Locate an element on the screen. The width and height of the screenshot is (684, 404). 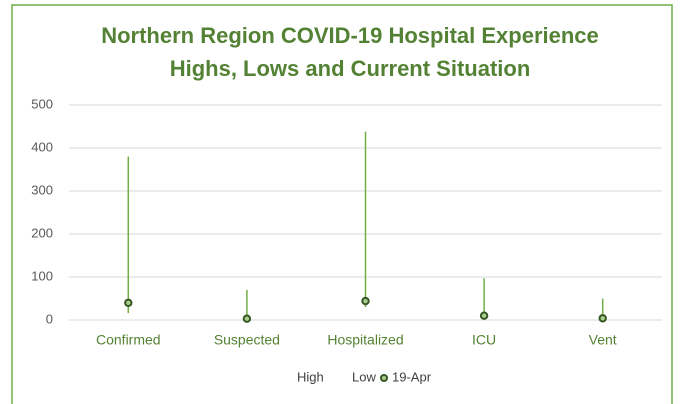
legend-label: Low is located at coordinates (364, 376).